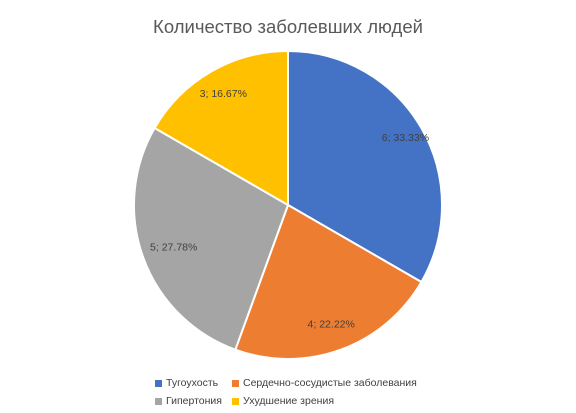  I want to click on legend-item-ukhudshenie-zreniya: Ухудшение зрения, so click(283, 401).